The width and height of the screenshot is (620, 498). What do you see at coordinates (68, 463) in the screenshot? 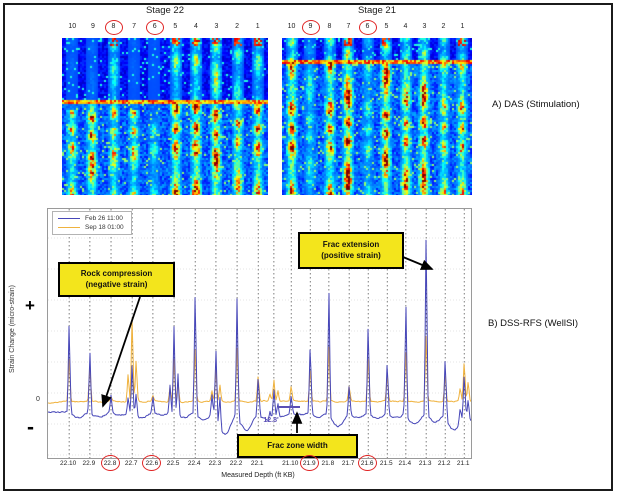
I see `x-tick-22.10: 22.10` at bounding box center [68, 463].